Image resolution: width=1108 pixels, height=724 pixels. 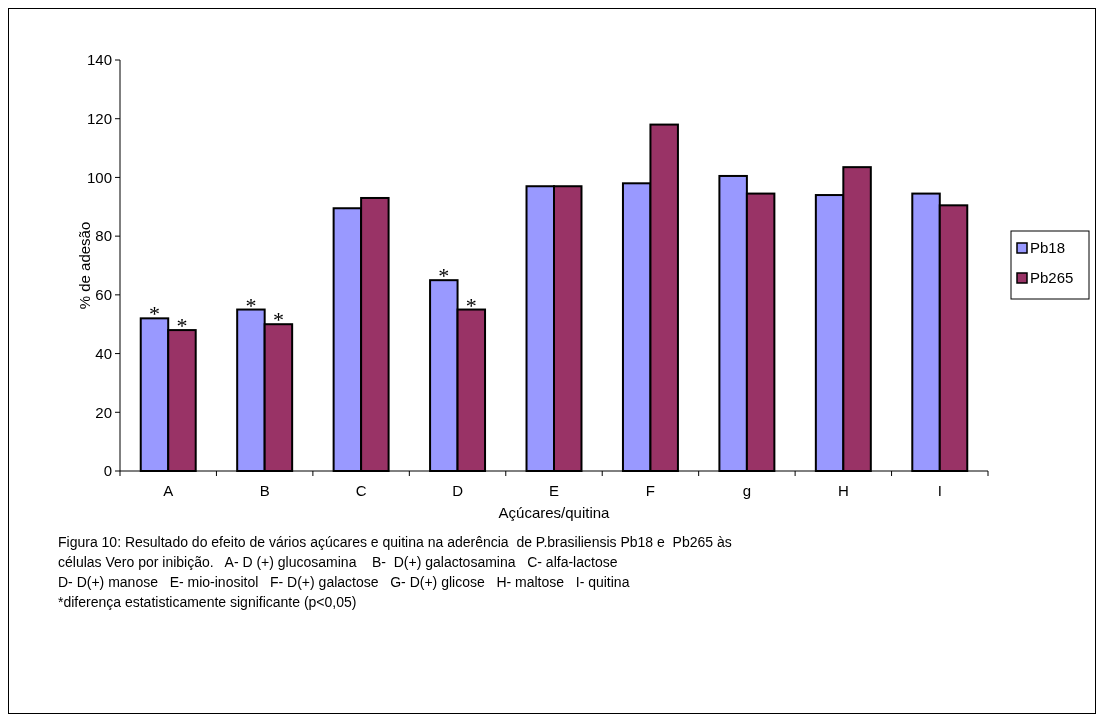 What do you see at coordinates (939, 490) in the screenshot?
I see `x-tick-label: I` at bounding box center [939, 490].